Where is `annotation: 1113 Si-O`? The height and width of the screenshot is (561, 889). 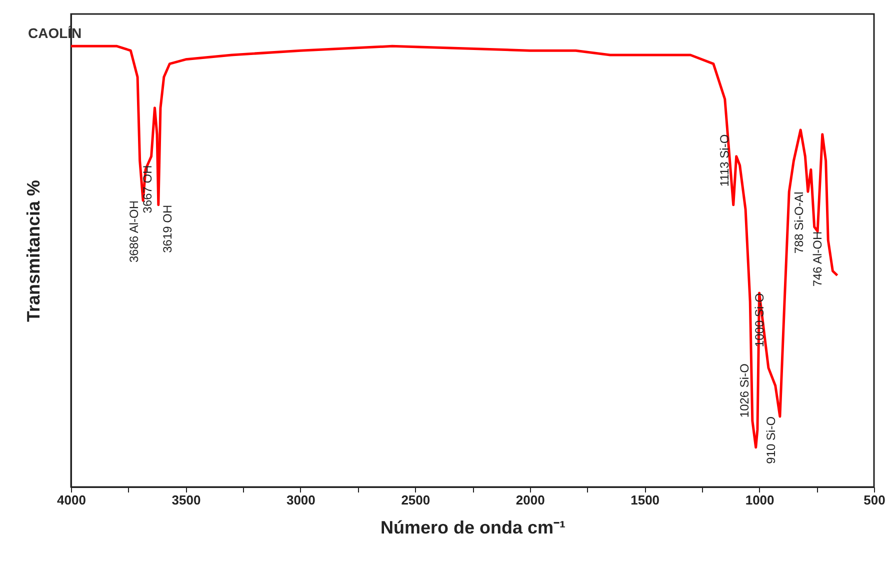
annotation: 1113 Si-O is located at coordinates (724, 160).